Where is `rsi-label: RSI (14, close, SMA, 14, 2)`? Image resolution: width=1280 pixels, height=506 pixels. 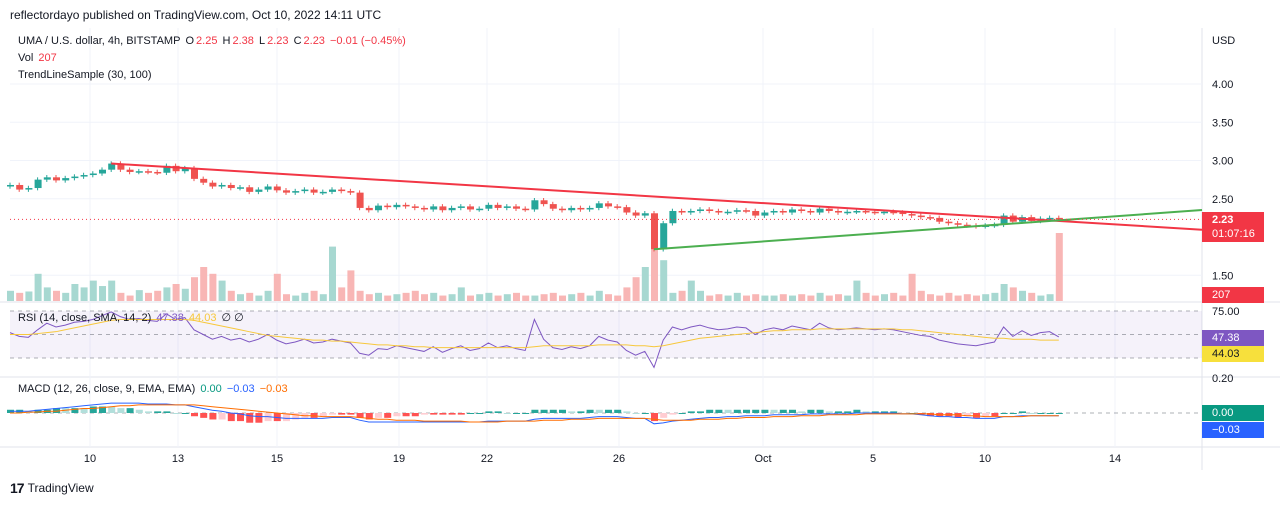
rsi-label: RSI (14, close, SMA, 14, 2) is located at coordinates (85, 318).